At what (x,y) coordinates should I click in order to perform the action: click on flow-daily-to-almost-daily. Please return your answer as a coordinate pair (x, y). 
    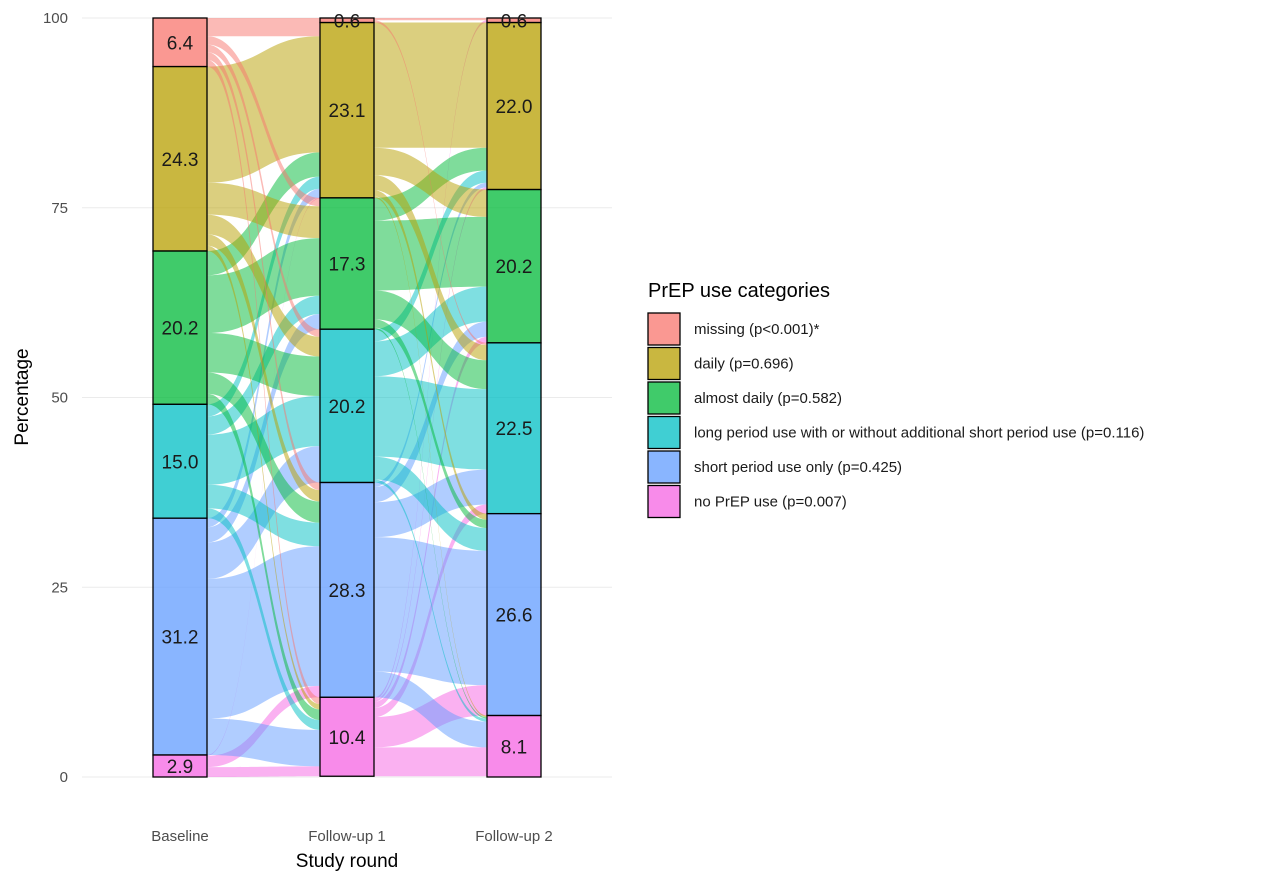
    Looking at the image, I should click on (263, 210).